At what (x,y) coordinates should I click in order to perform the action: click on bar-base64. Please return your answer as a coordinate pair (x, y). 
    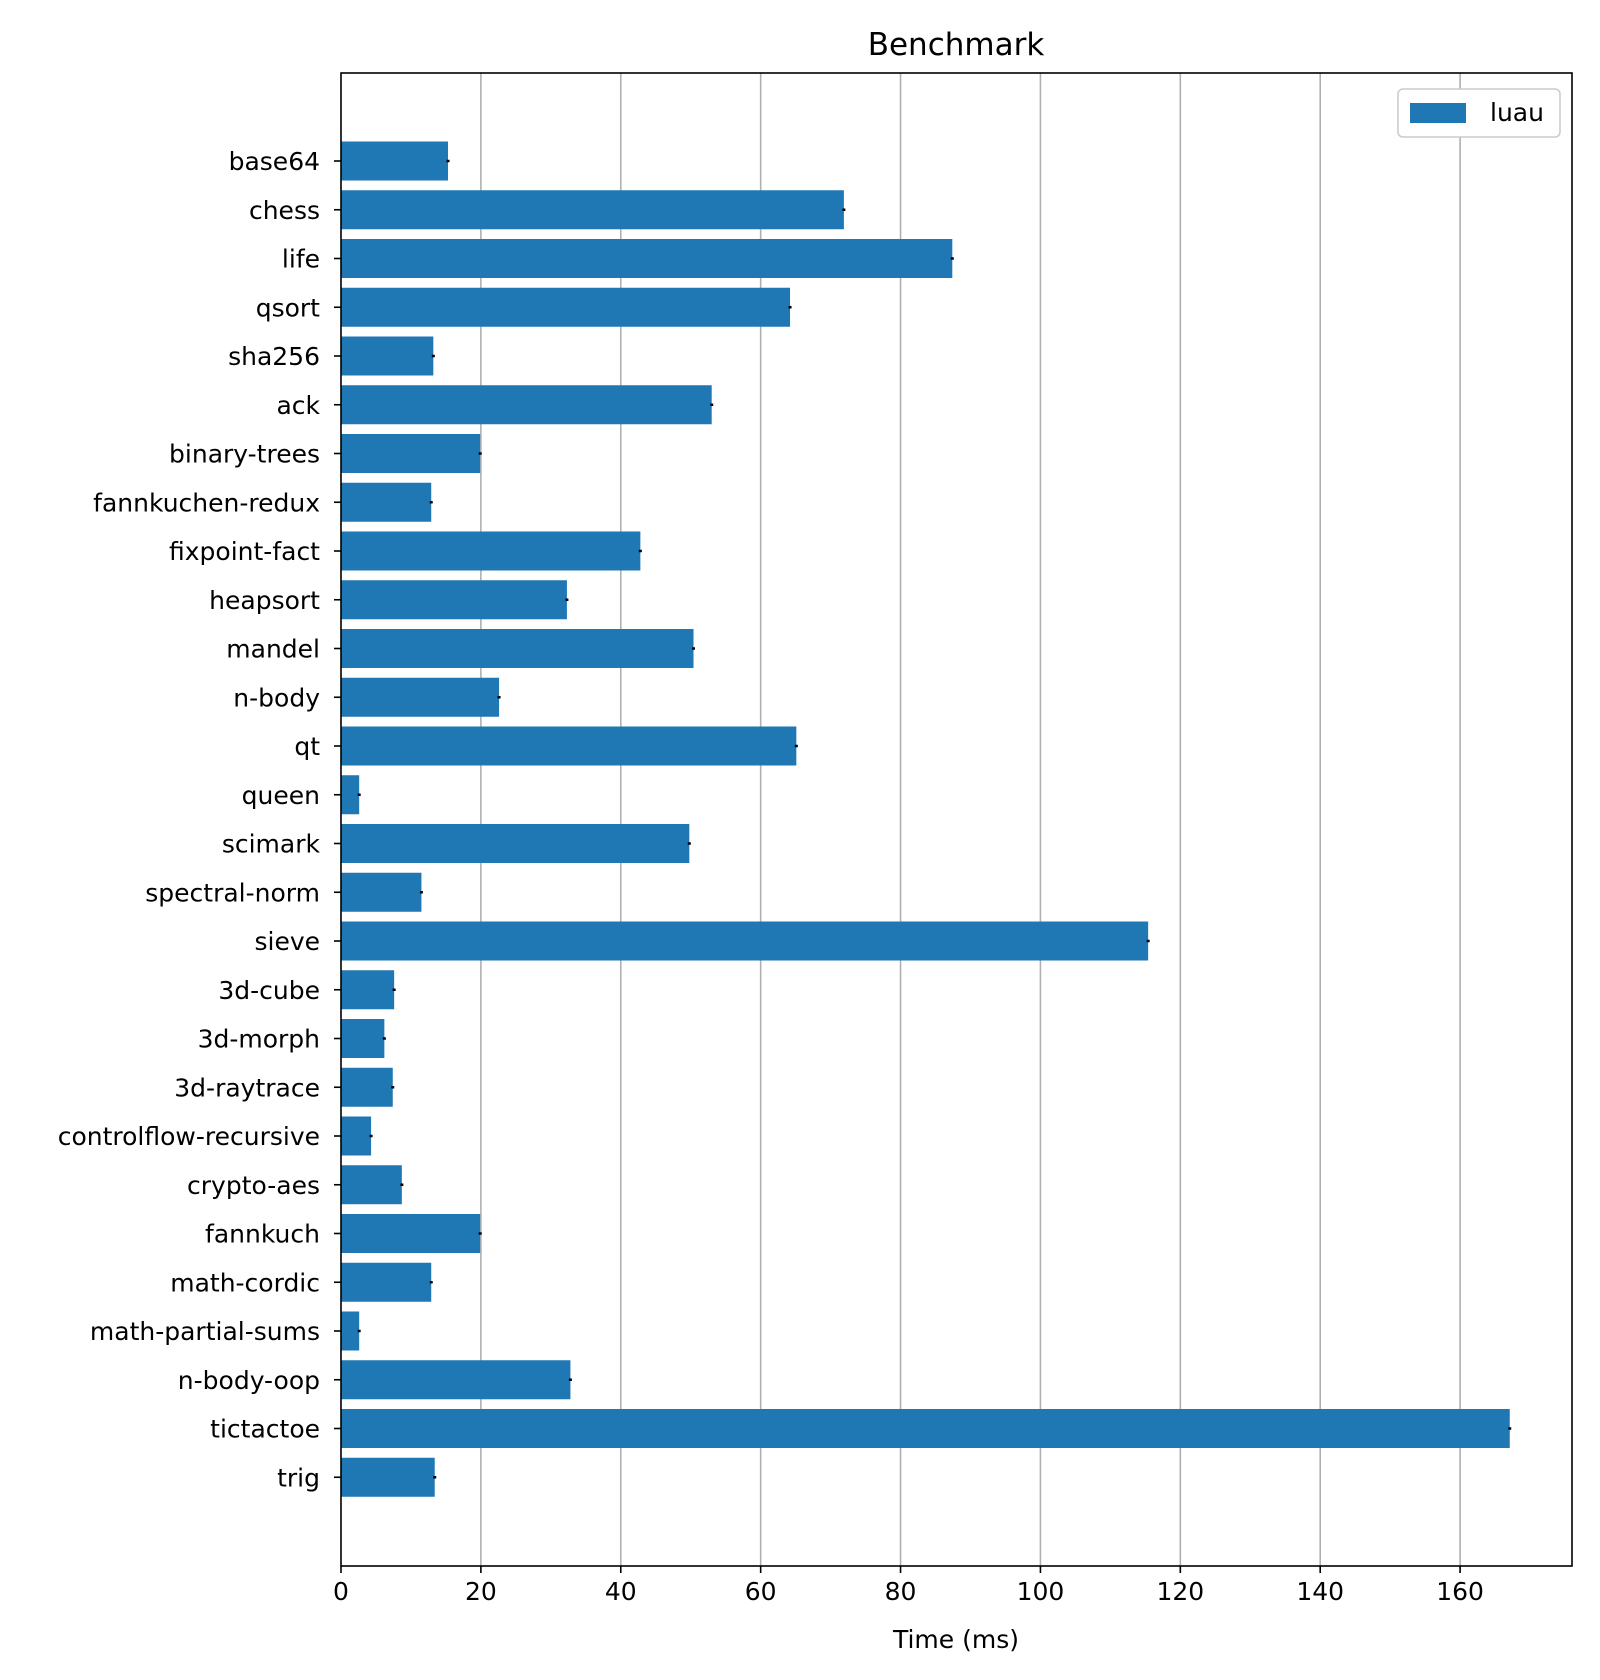
    Looking at the image, I should click on (395, 161).